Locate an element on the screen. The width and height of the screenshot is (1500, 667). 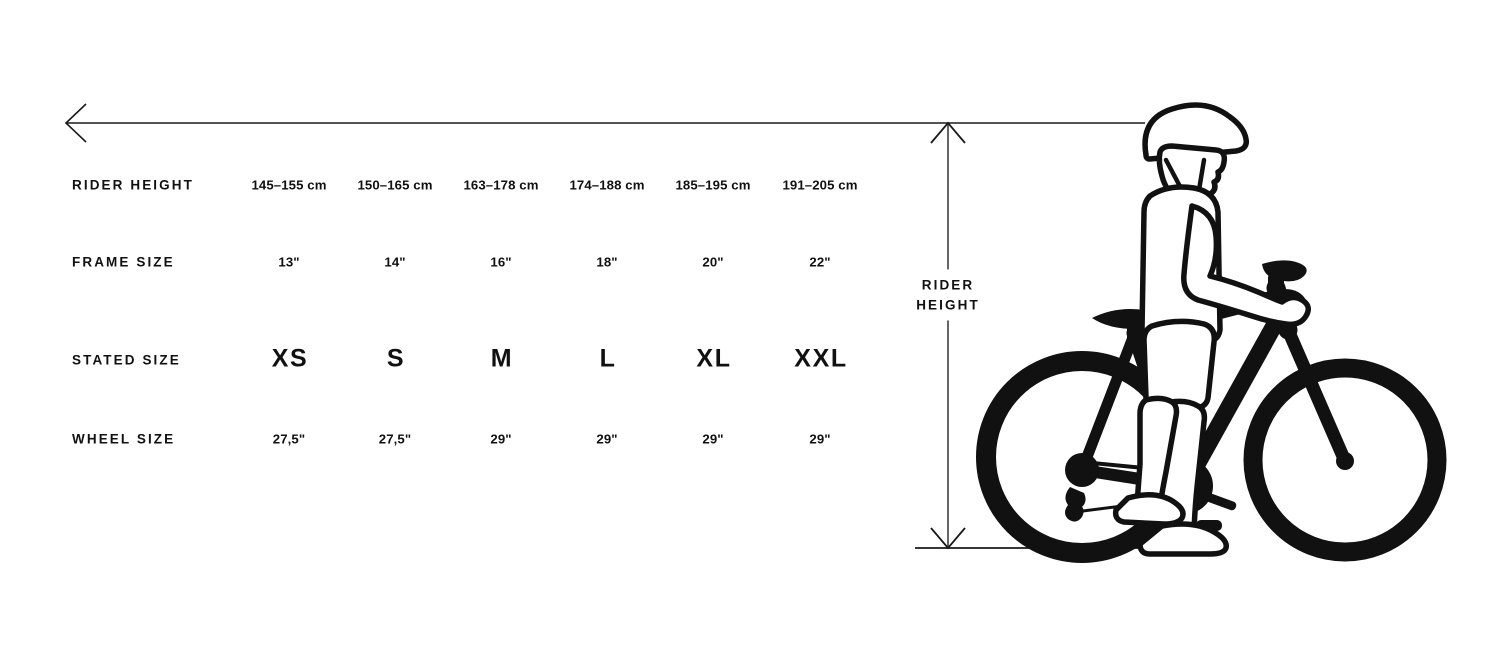
cell-frame-size-m: 16" is located at coordinates (501, 262).